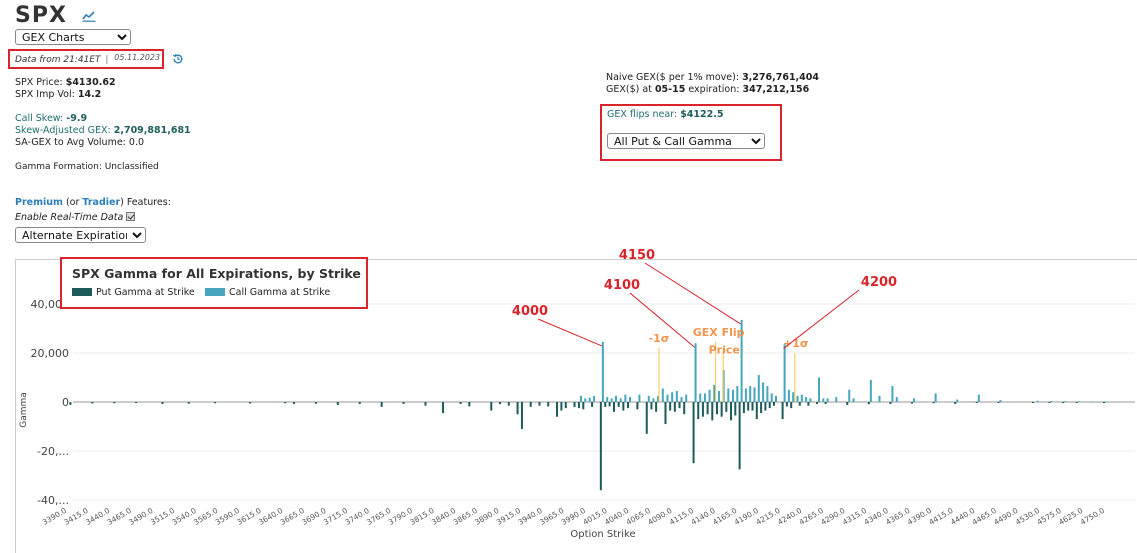  I want to click on premium-link: Premium, so click(39, 202).